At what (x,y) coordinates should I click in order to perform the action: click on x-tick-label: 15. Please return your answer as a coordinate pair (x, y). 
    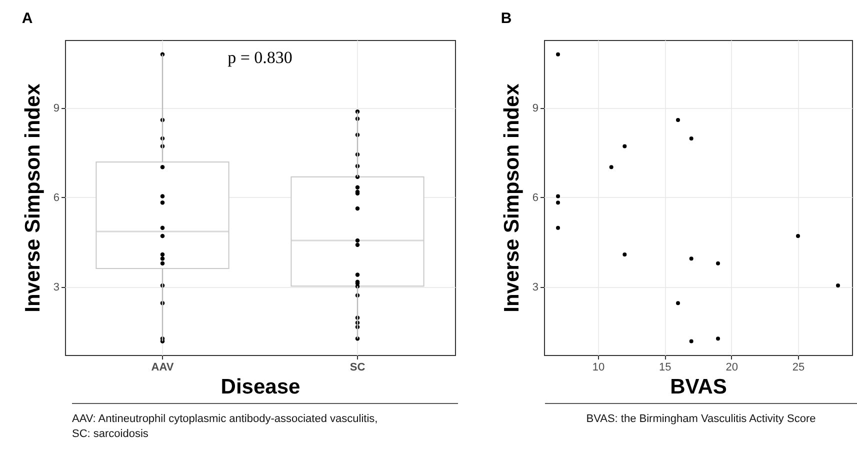
    Looking at the image, I should click on (665, 368).